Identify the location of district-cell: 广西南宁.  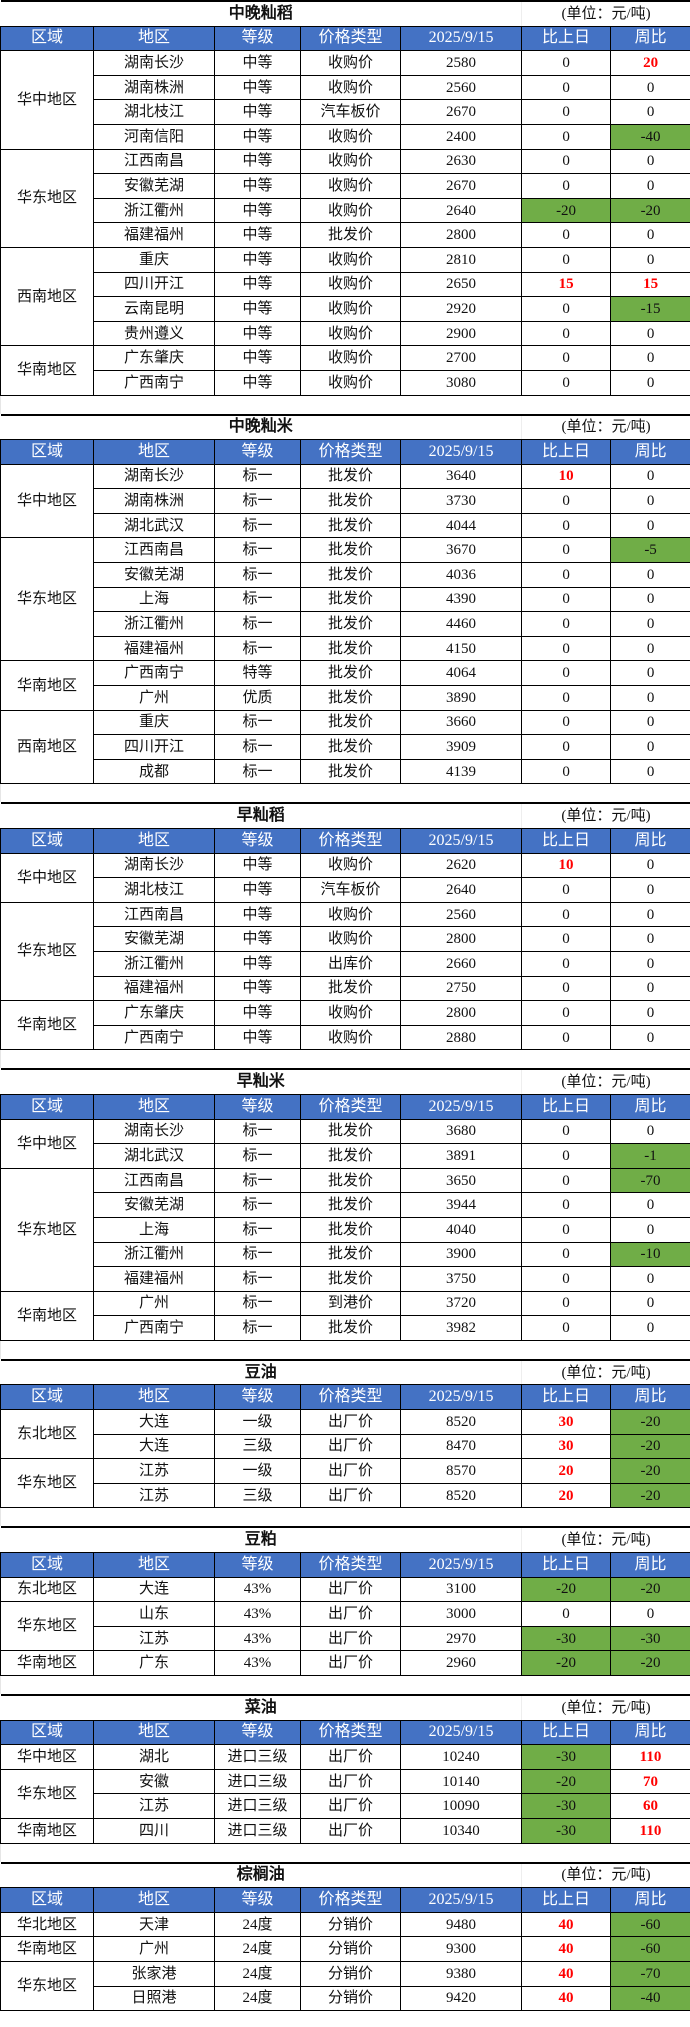
(154, 673).